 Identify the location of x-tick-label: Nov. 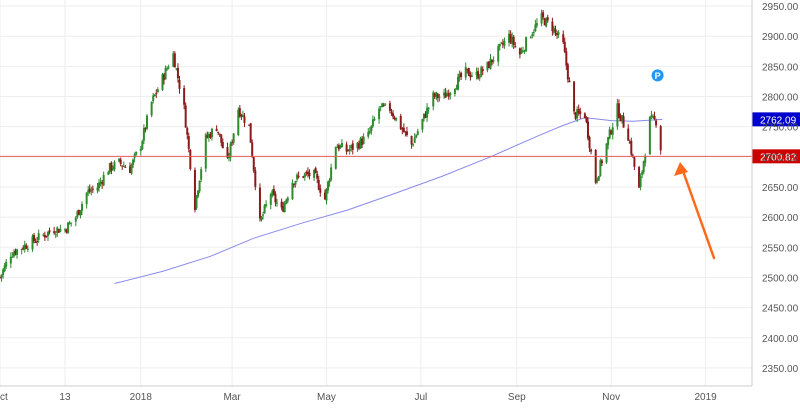
(611, 397).